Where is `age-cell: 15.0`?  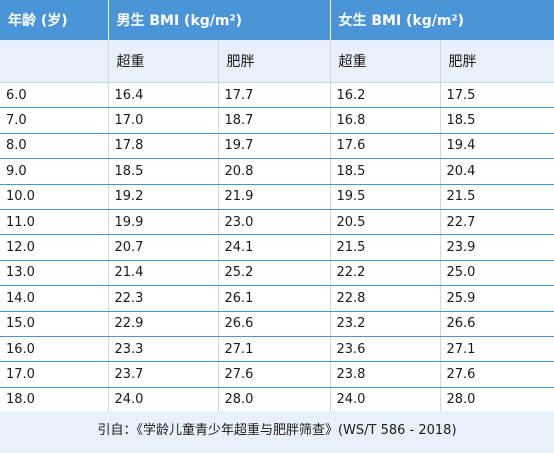 age-cell: 15.0 is located at coordinates (54, 324).